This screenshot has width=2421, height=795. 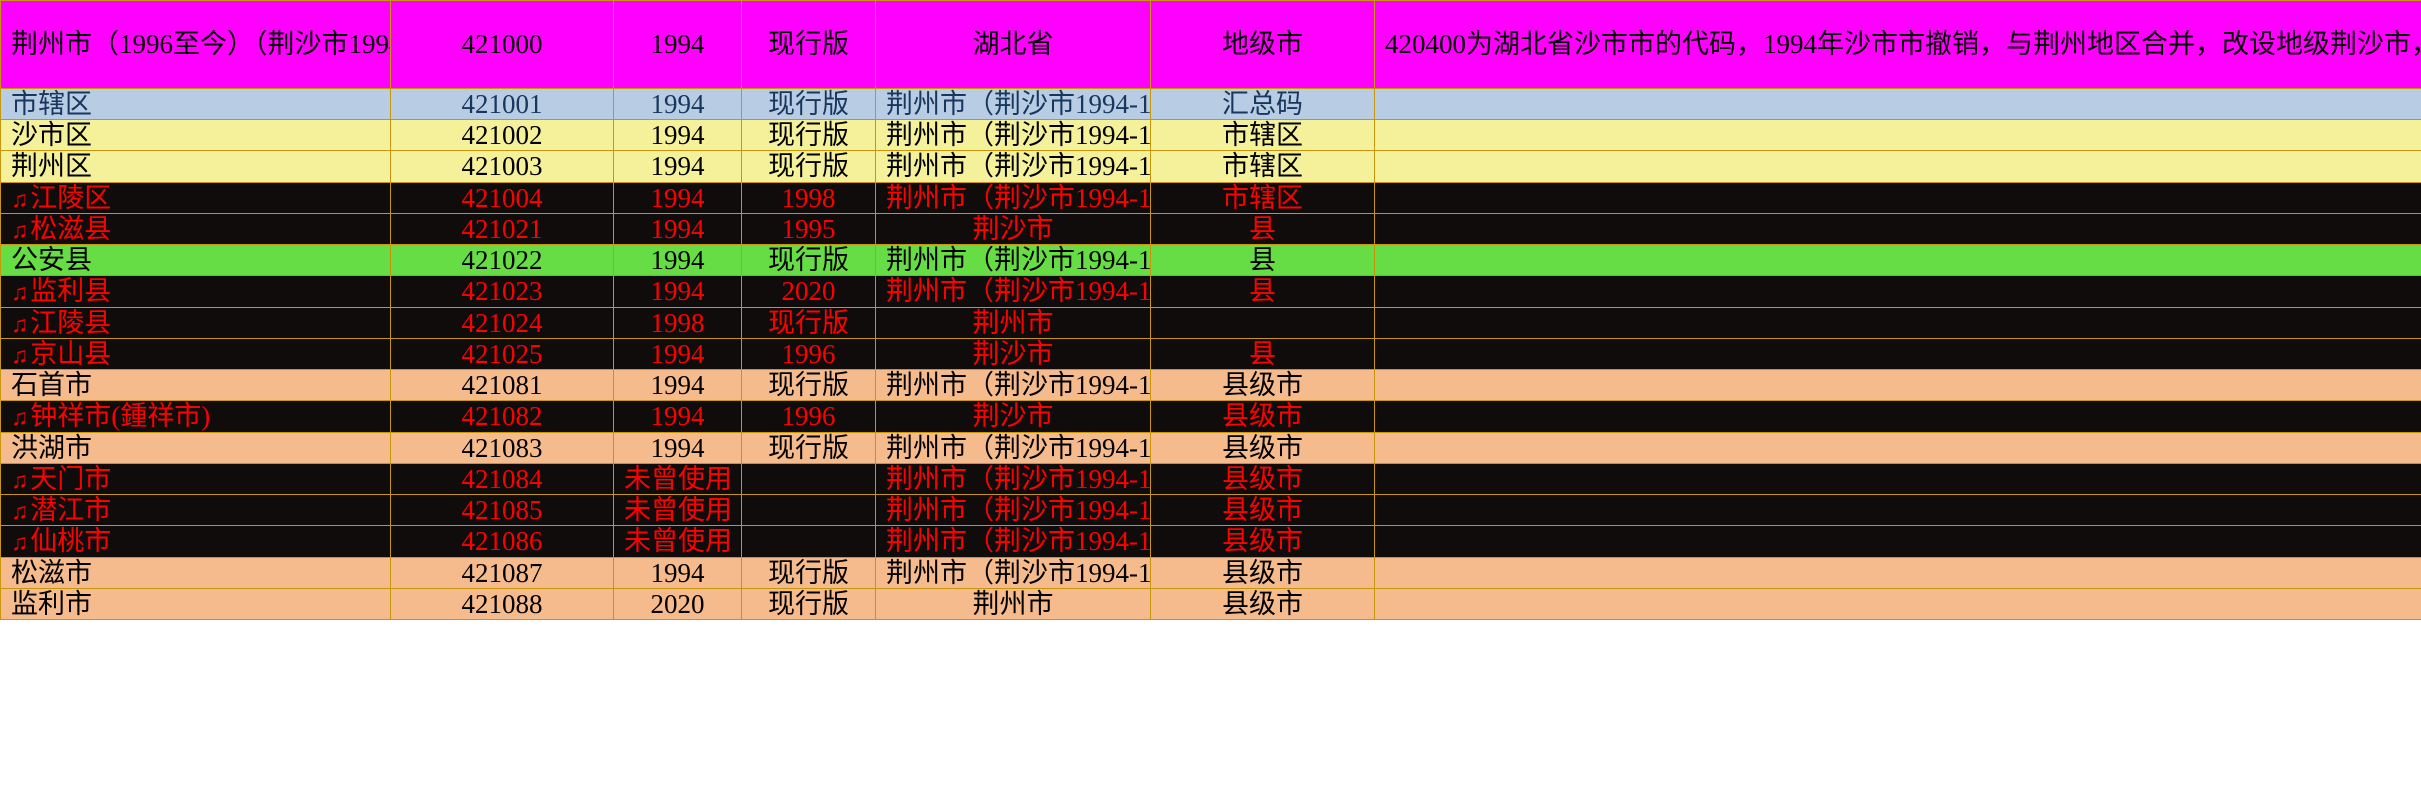 I want to click on cell-end-year: 2020, so click(x=808, y=291).